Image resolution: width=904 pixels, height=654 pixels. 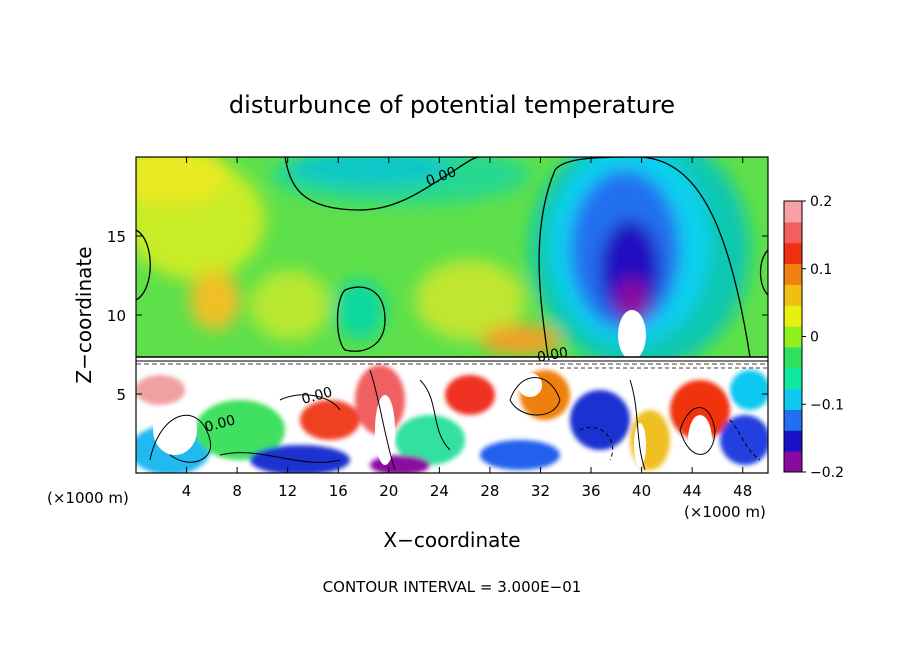 What do you see at coordinates (452, 362) in the screenshot?
I see `inversion-layer` at bounding box center [452, 362].